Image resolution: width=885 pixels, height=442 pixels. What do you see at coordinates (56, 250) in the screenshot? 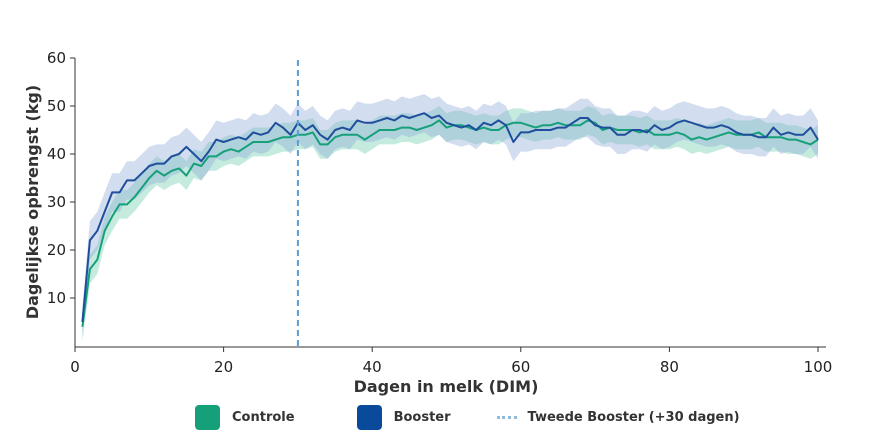
I see `y-tick-label: 20` at bounding box center [56, 250].